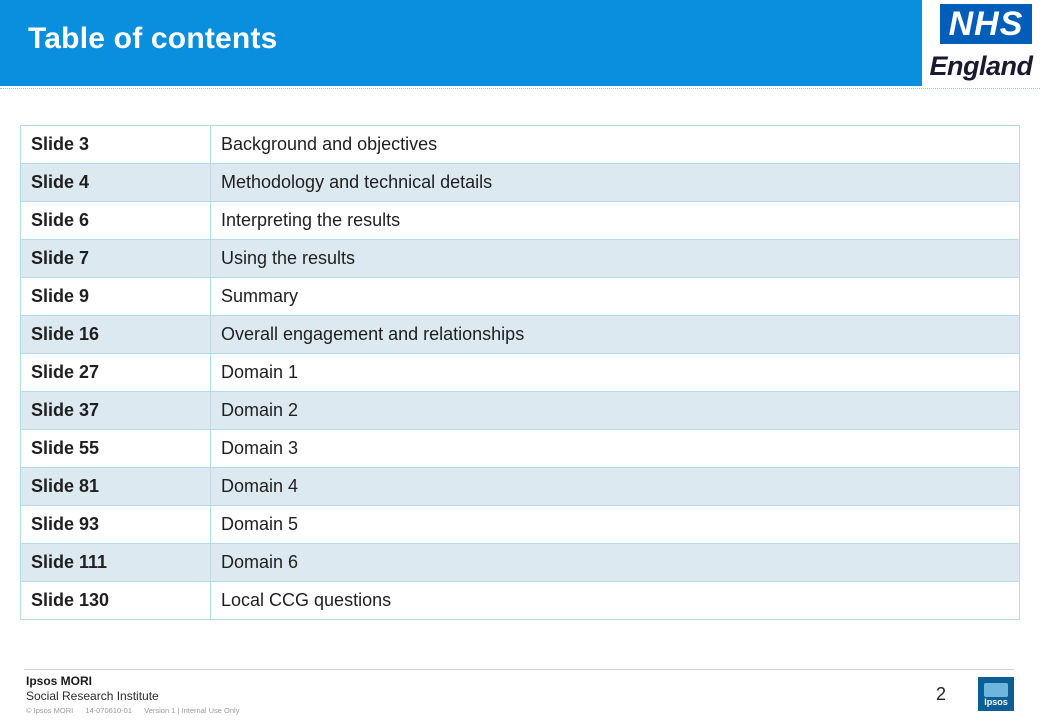 The height and width of the screenshot is (720, 1040). I want to click on footer-version: Version 1 | Internal Use Only, so click(192, 710).